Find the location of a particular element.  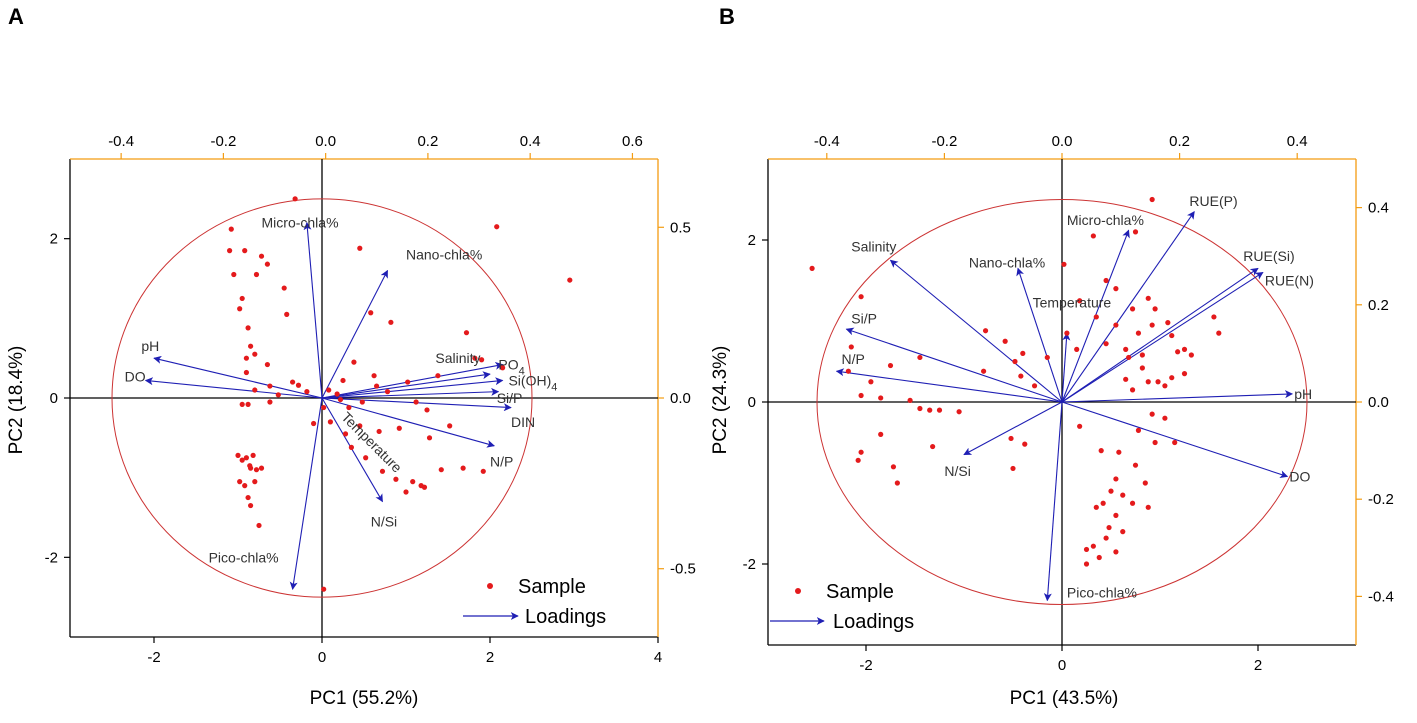

panel-b-right-tick-label: 0.4 is located at coordinates (1378, 208).